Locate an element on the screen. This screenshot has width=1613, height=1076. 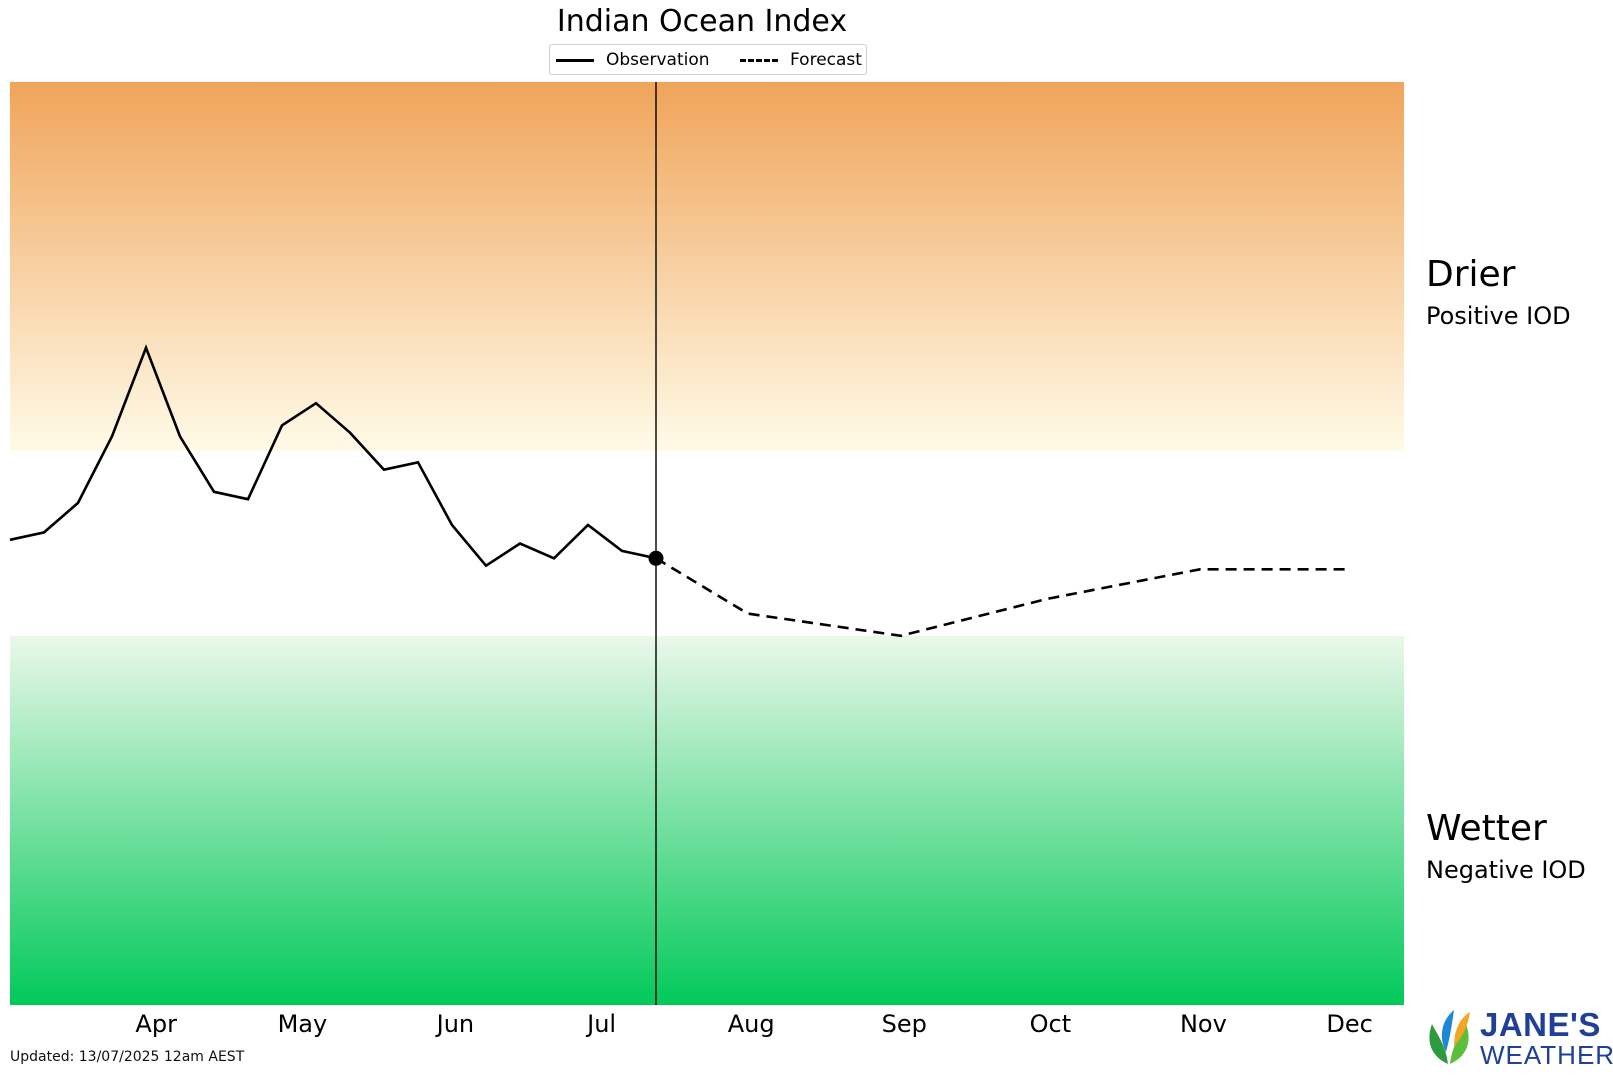
janes-weather-logo: JANE'S WEATHER is located at coordinates (1518, 1038).